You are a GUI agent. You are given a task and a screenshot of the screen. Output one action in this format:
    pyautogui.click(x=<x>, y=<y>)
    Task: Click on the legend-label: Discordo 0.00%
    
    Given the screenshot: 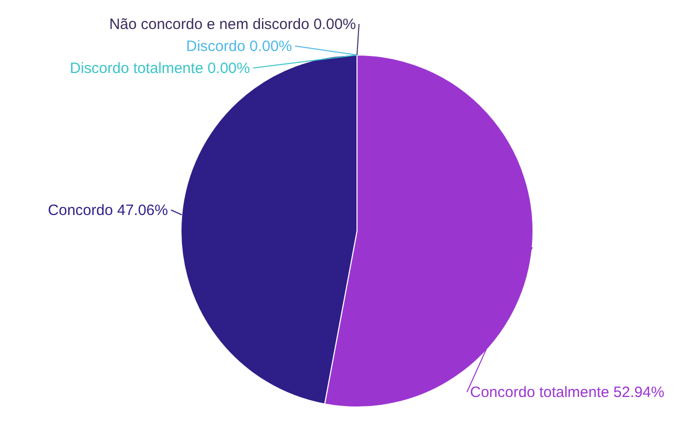 What is the action you would take?
    pyautogui.click(x=239, y=46)
    